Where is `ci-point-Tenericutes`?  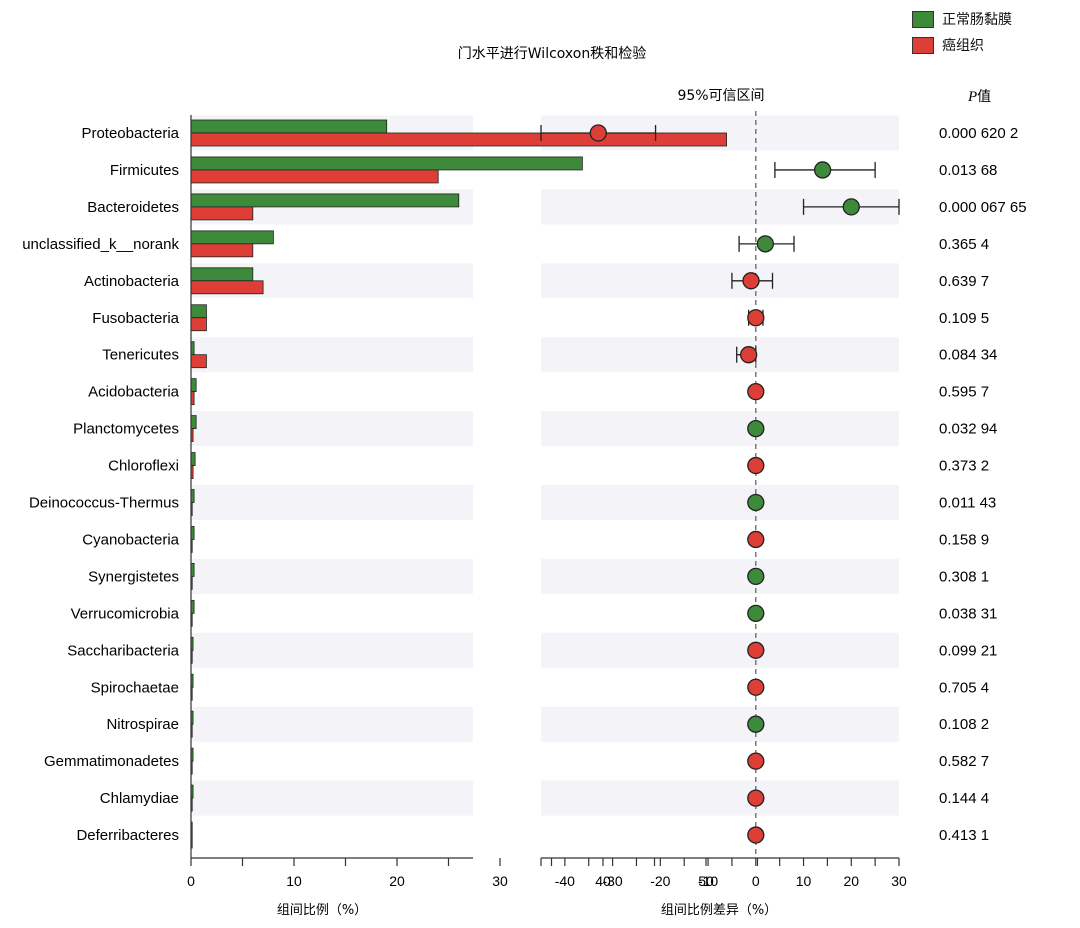
ci-point-Tenericutes is located at coordinates (748, 355).